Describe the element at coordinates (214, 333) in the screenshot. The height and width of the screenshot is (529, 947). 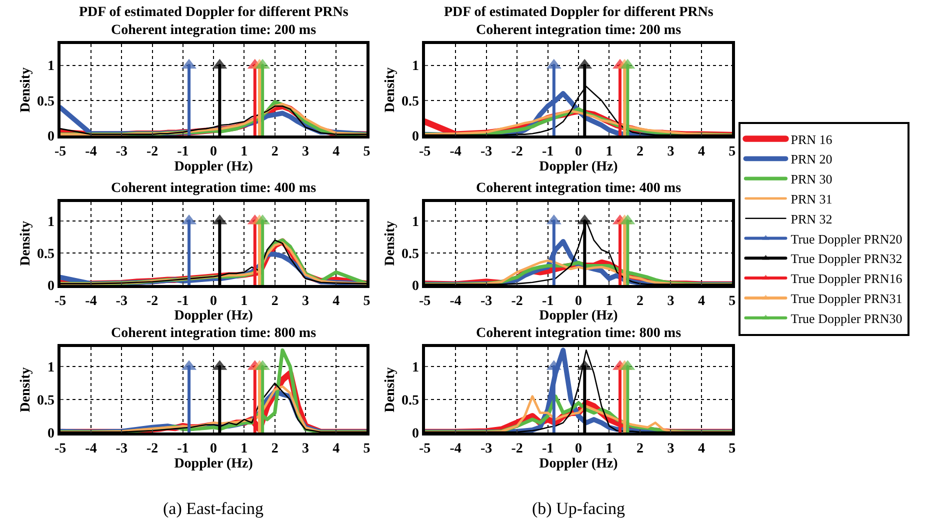
I see `chart-title: Coherent integration time: 800 ms` at that location.